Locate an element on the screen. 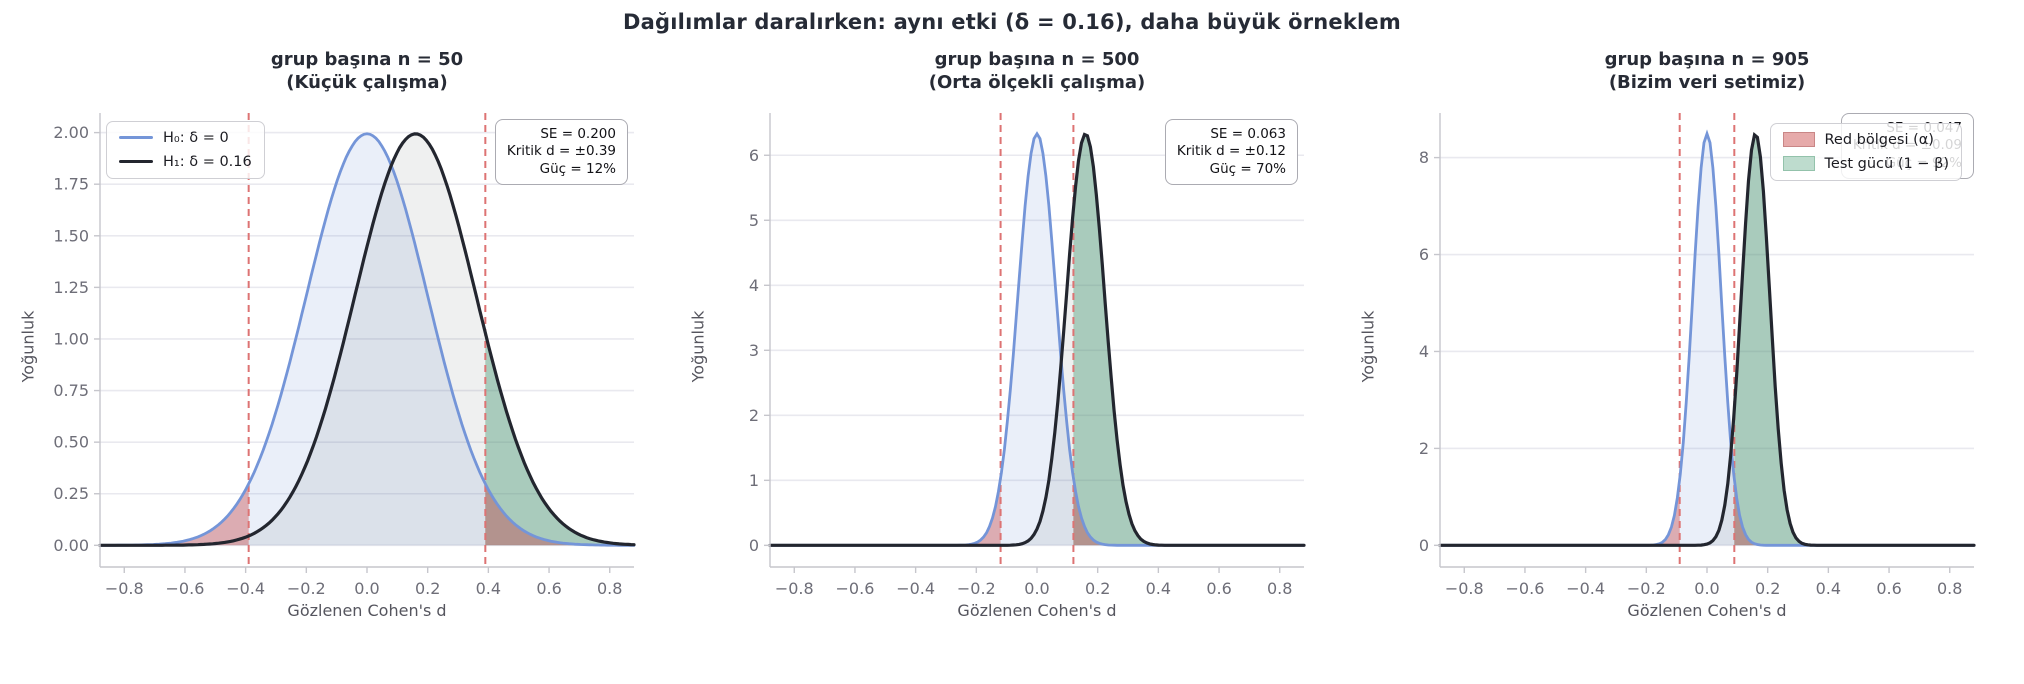 This screenshot has height=684, width=2024. h1-line-swatch is located at coordinates (136, 162).